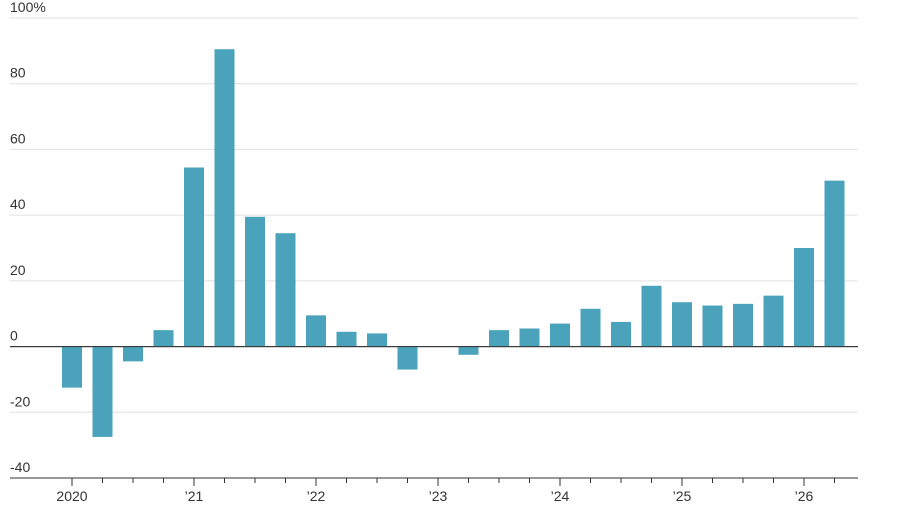 This screenshot has width=900, height=510. Describe the element at coordinates (18, 204) in the screenshot. I see `y-tick-label: 40` at that location.